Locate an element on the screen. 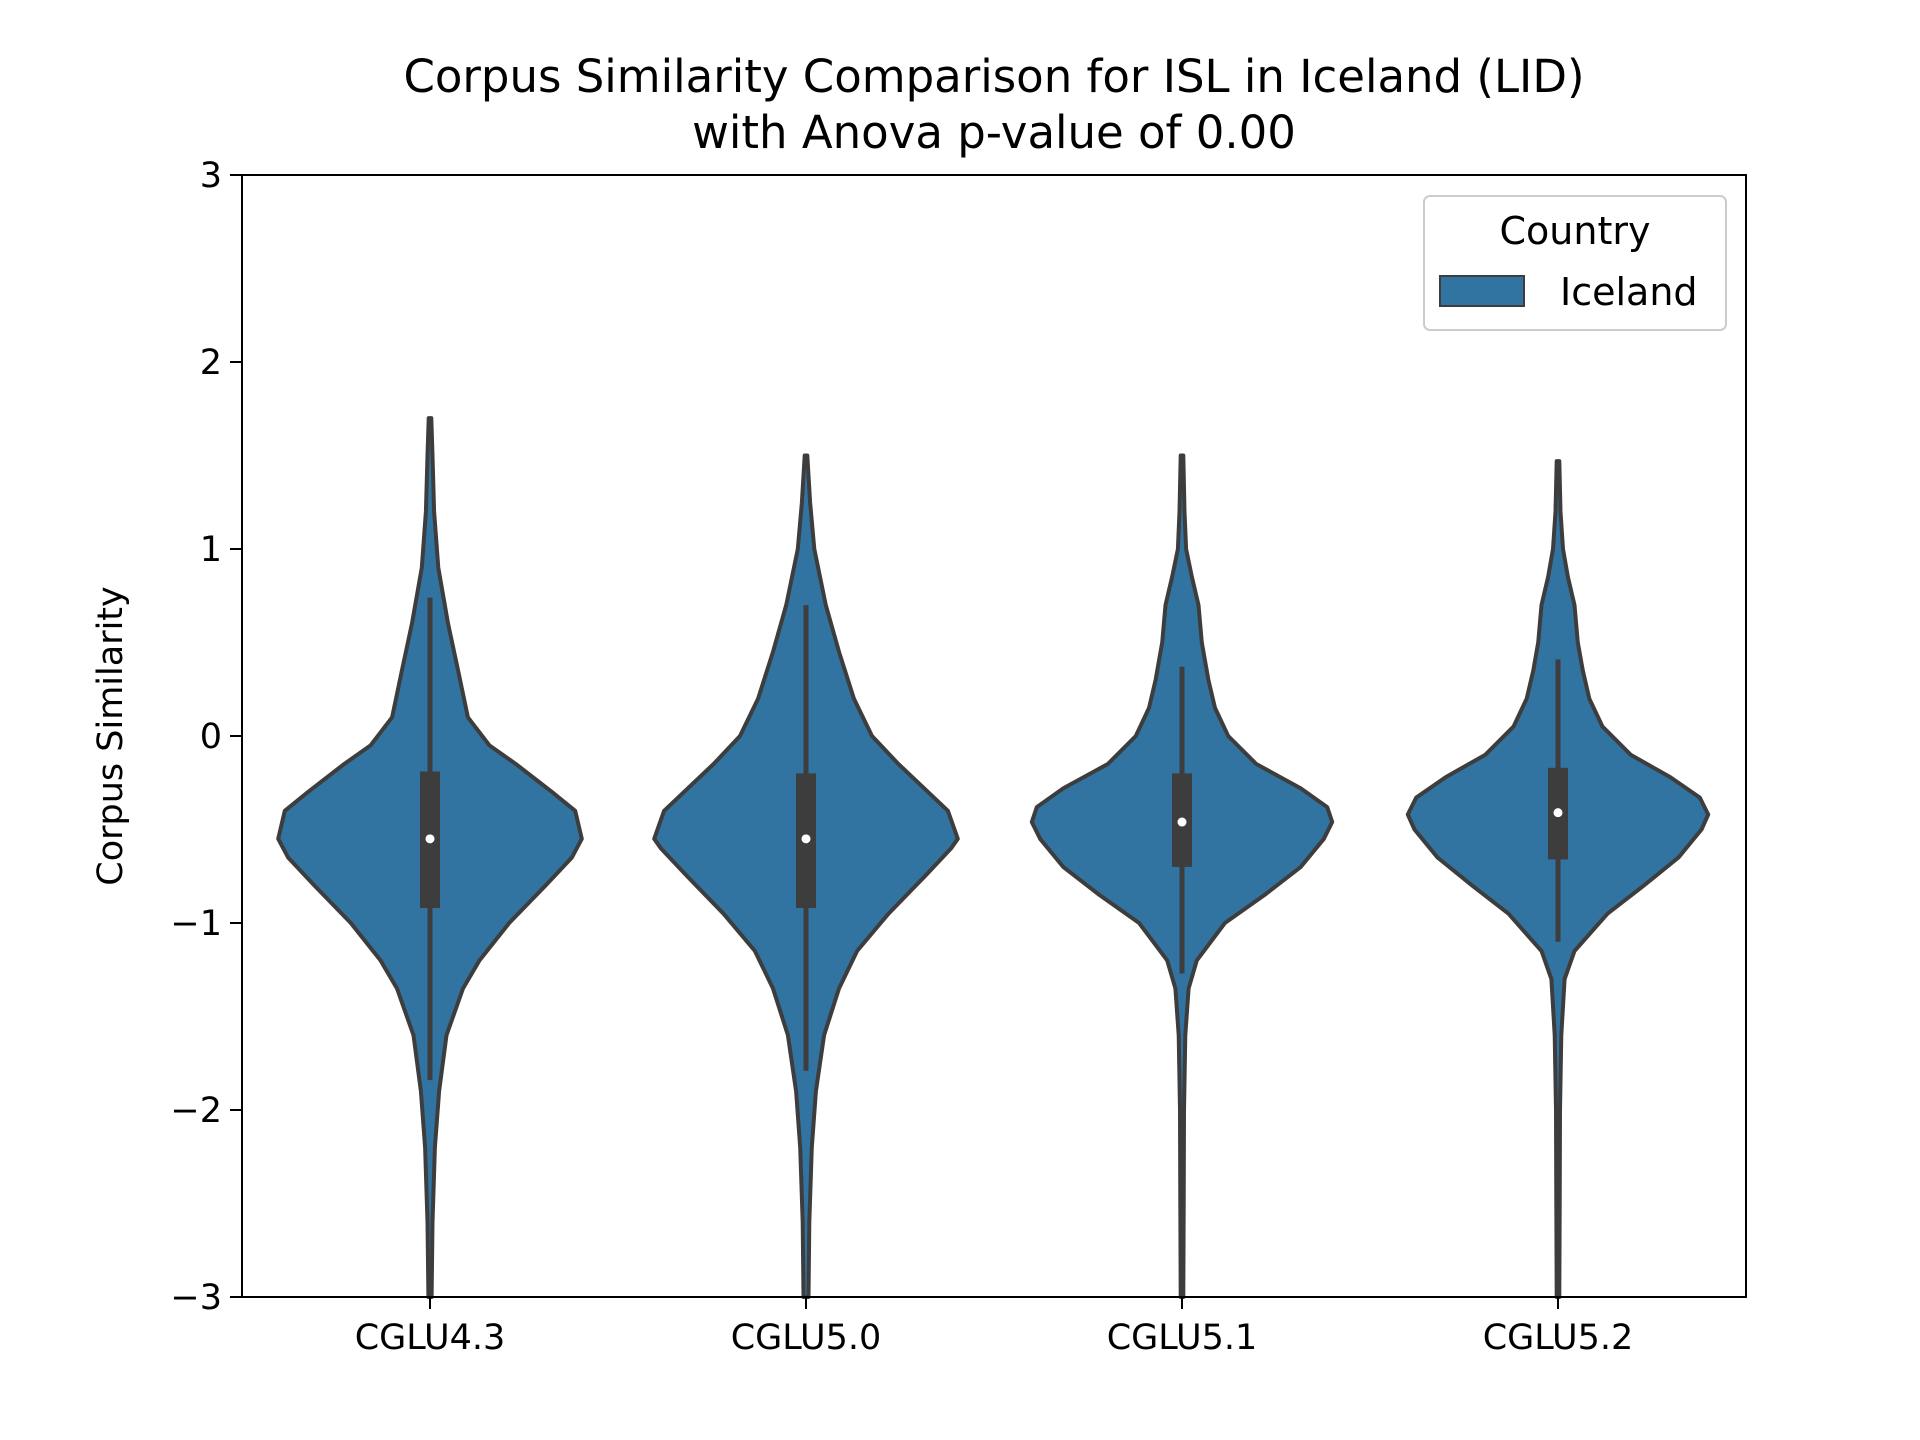 This screenshot has height=1440, width=1920. y-axis-label: Corpus Similarity is located at coordinates (111, 735).